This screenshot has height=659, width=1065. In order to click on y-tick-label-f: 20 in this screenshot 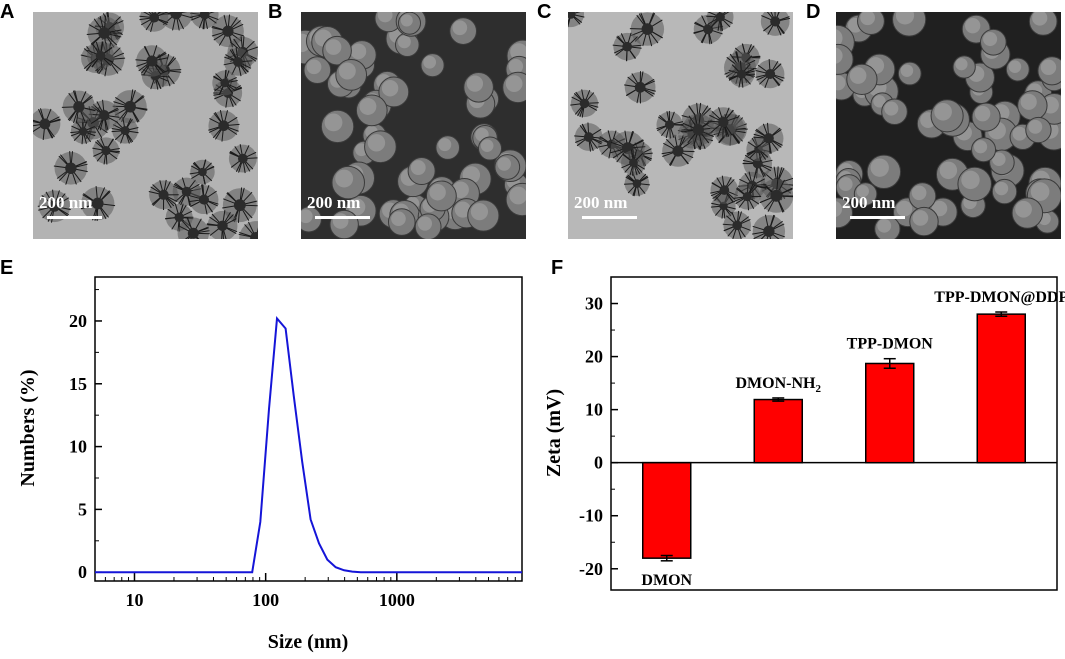, I will do `click(594, 357)`.